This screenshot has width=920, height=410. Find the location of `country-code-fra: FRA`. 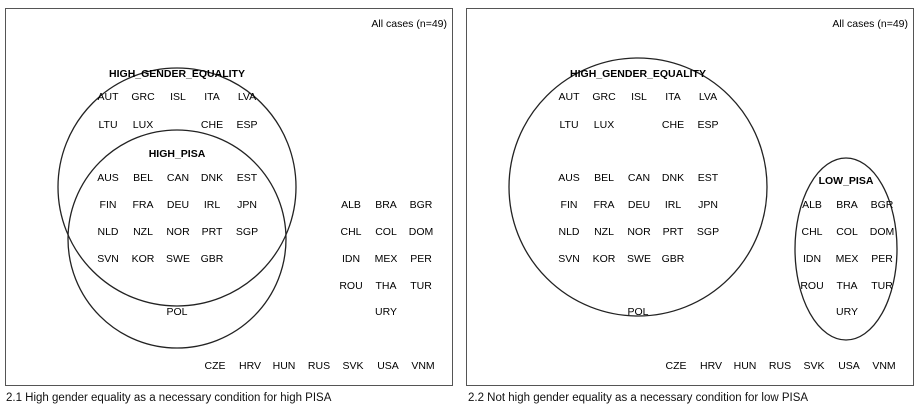

country-code-fra: FRA is located at coordinates (143, 205).